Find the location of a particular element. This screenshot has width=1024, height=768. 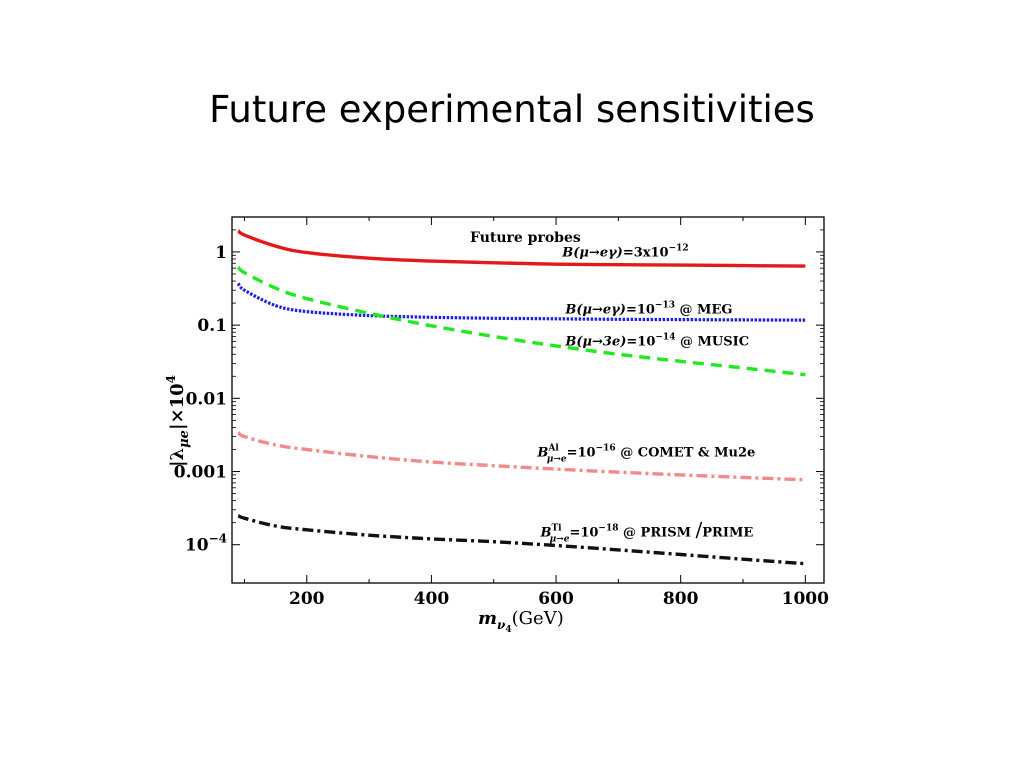

chart-title: Future probes is located at coordinates (525, 238).